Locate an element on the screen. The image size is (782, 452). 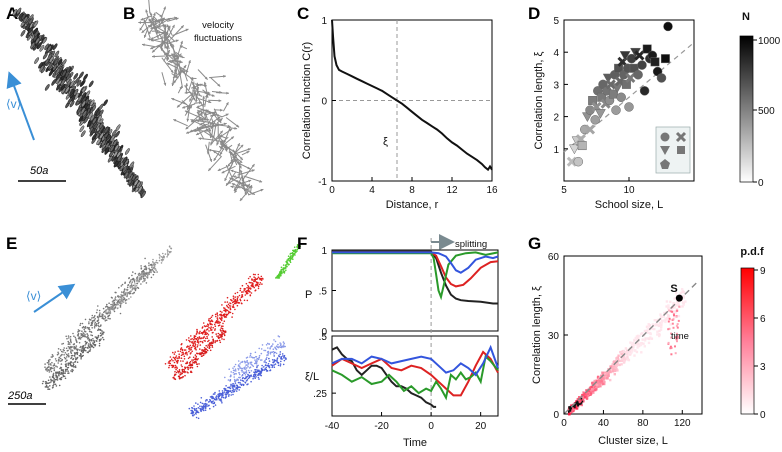
panel-d-label: D is located at coordinates (534, 13).